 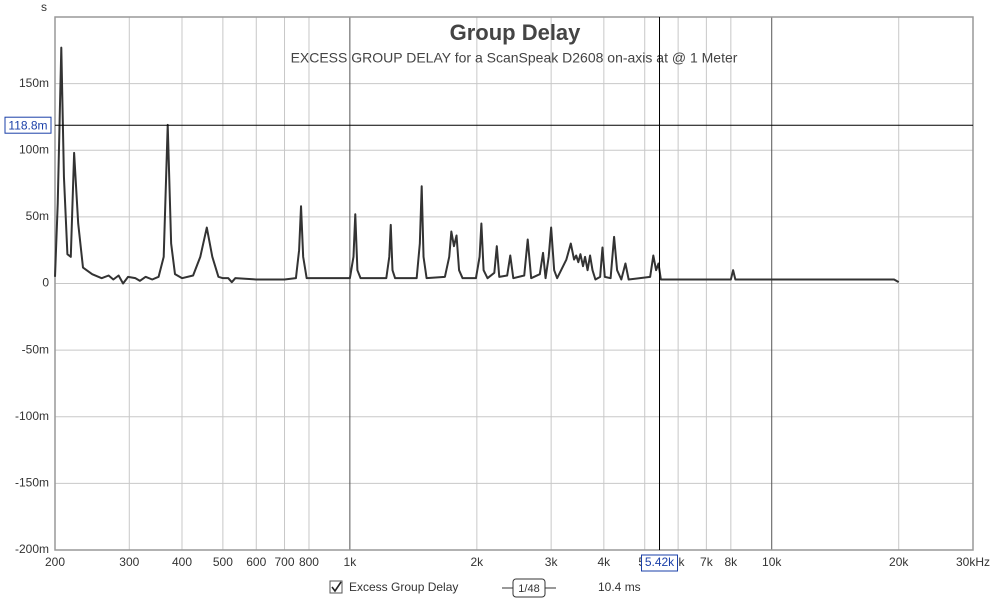 I want to click on cursor-x-box, so click(x=660, y=563).